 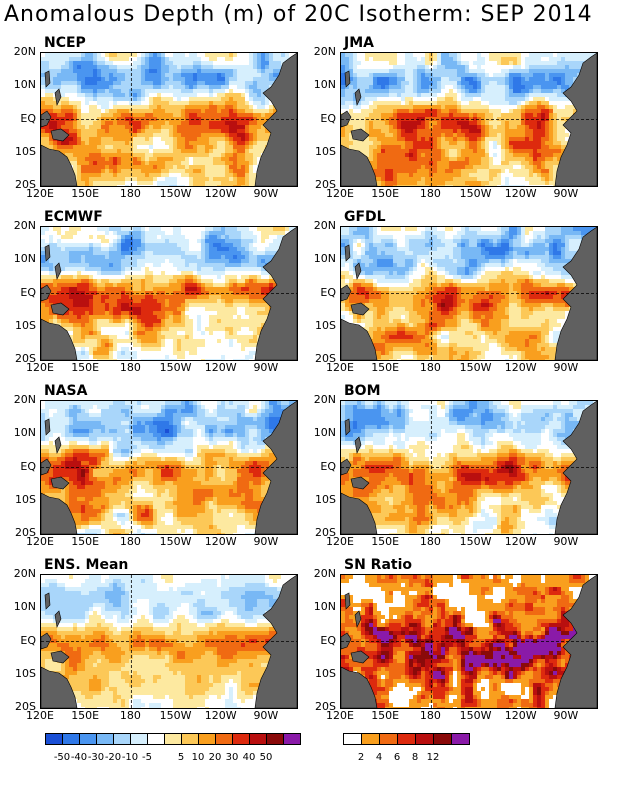 I want to click on colorbar-label: -30, so click(x=96, y=757).